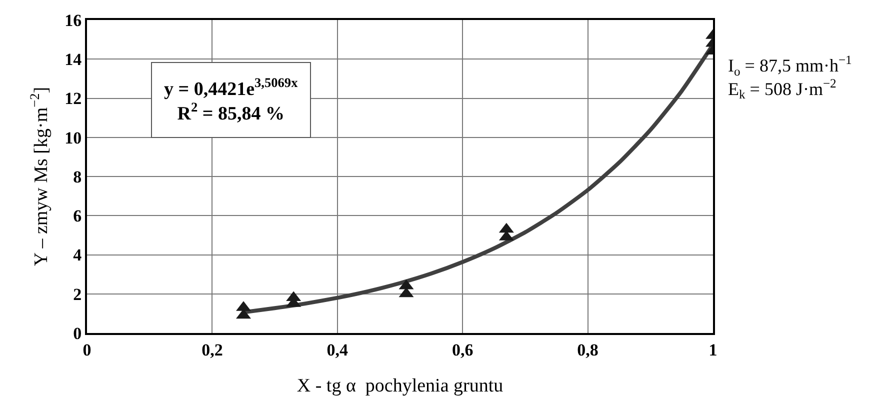 This screenshot has height=420, width=896. What do you see at coordinates (400, 386) in the screenshot?
I see `x-axis-title: X - tg α pochylenia gruntu` at bounding box center [400, 386].